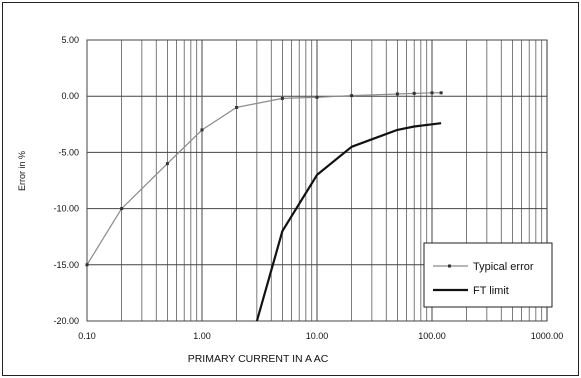  Describe the element at coordinates (66, 209) in the screenshot. I see `y-tick-label: -10.00` at that location.